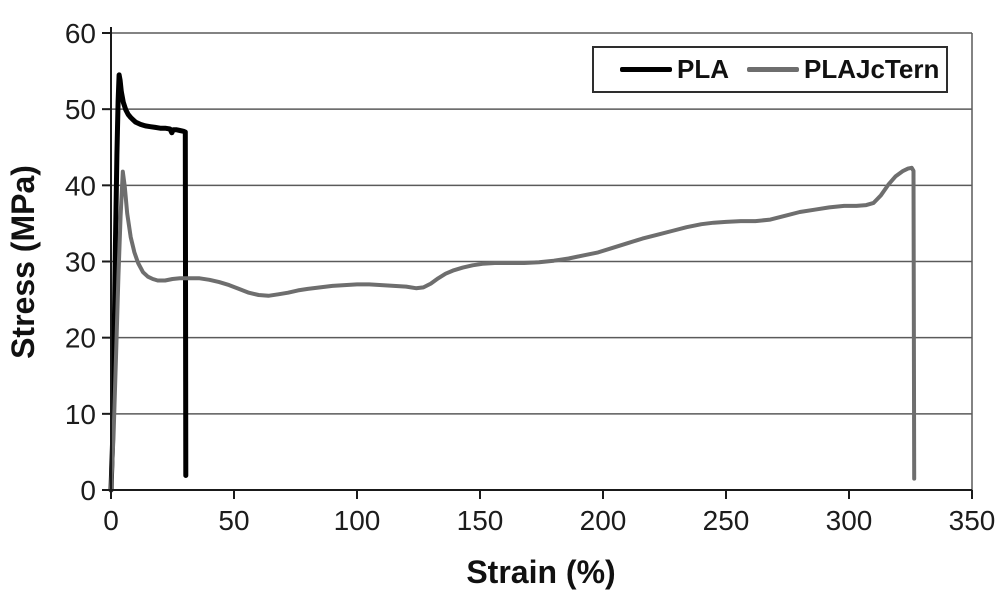  What do you see at coordinates (23, 262) in the screenshot?
I see `y-axis-title: Stress (MPa)` at bounding box center [23, 262].